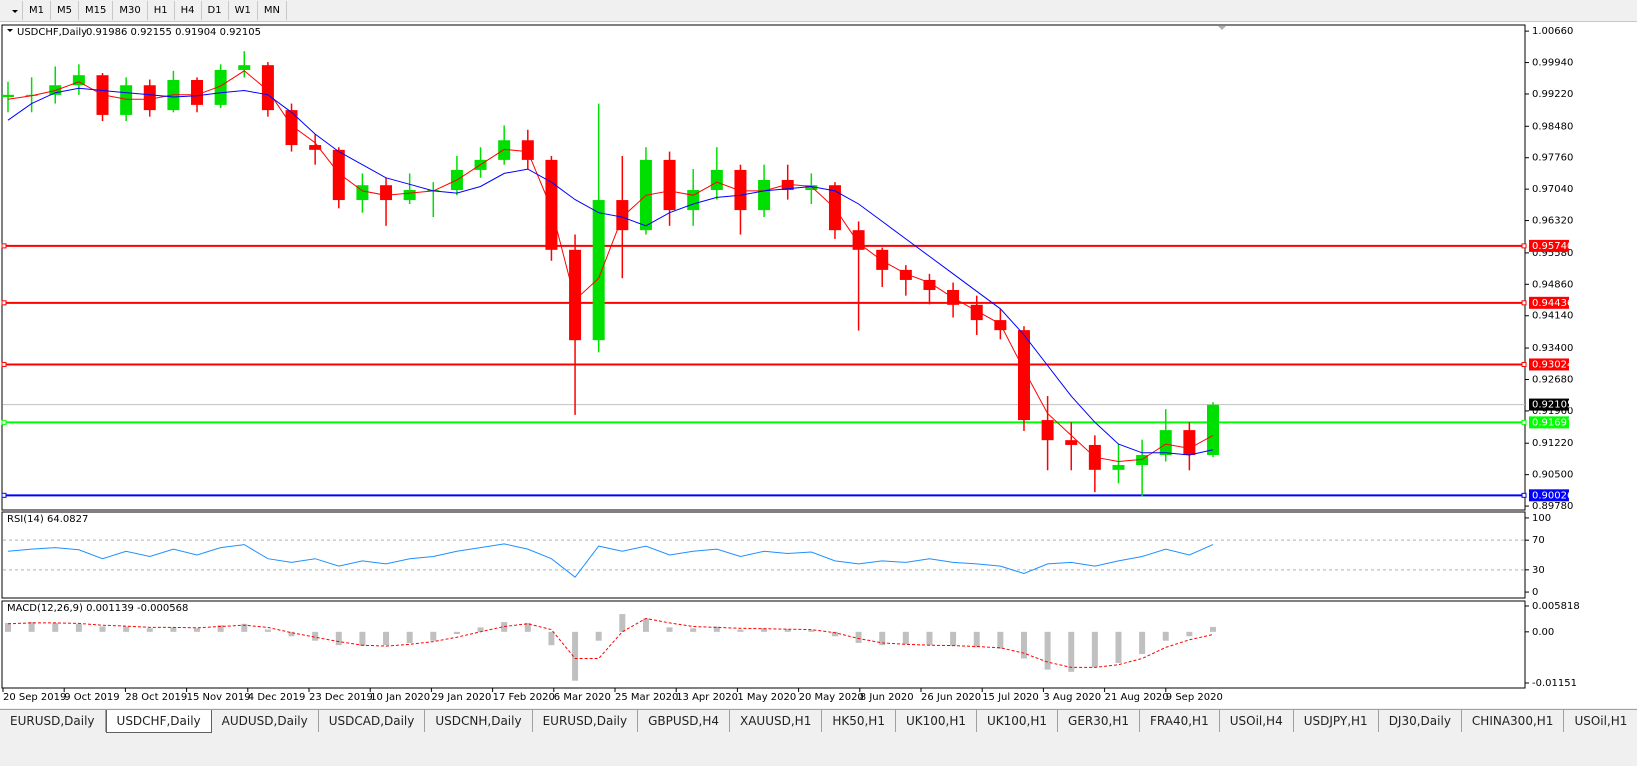 This screenshot has width=1637, height=766. What do you see at coordinates (1543, 632) in the screenshot?
I see `y-tick-label: 0.00` at bounding box center [1543, 632].